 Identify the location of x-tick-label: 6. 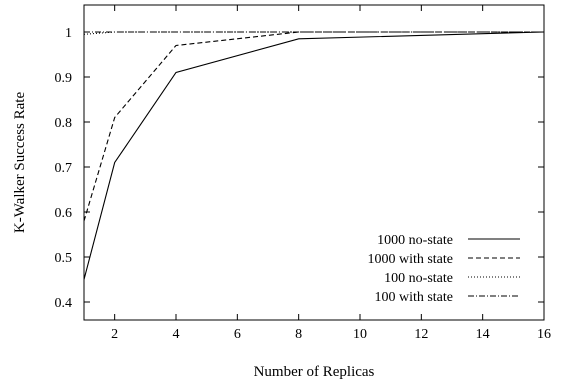
(237, 334).